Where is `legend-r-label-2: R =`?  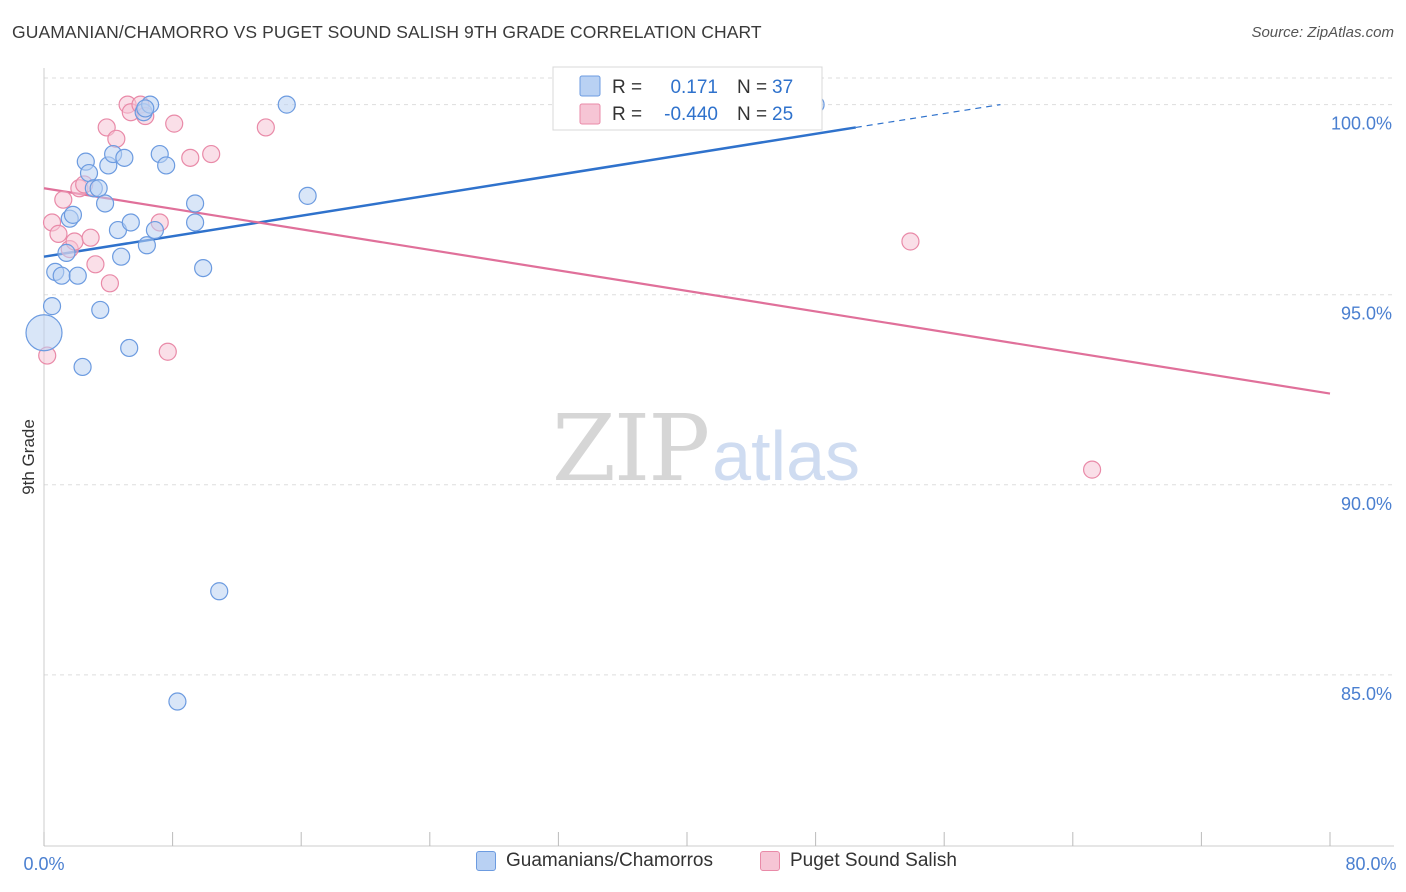
legend-r-label-2: R = is located at coordinates (627, 114).